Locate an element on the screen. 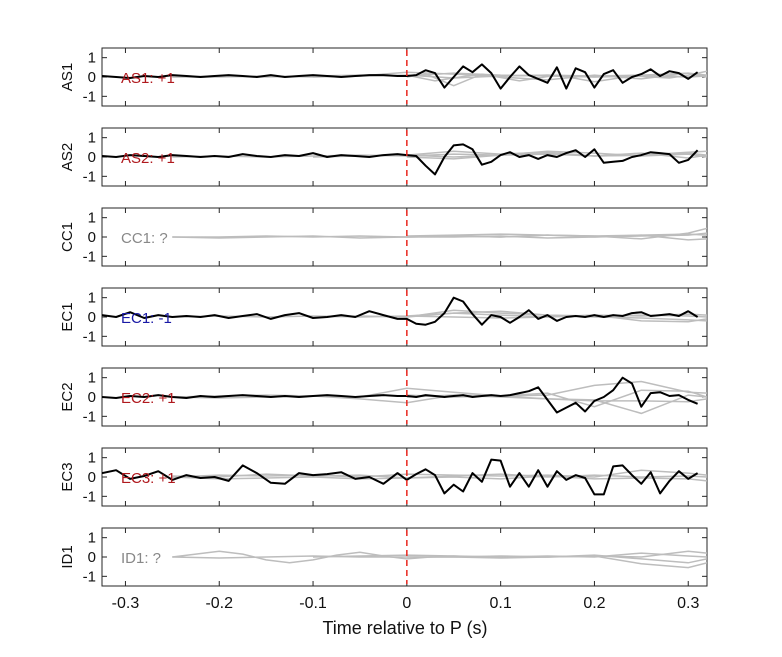 Image resolution: width=782 pixels, height=657 pixels. x-tick-label: 0.3 is located at coordinates (688, 603).